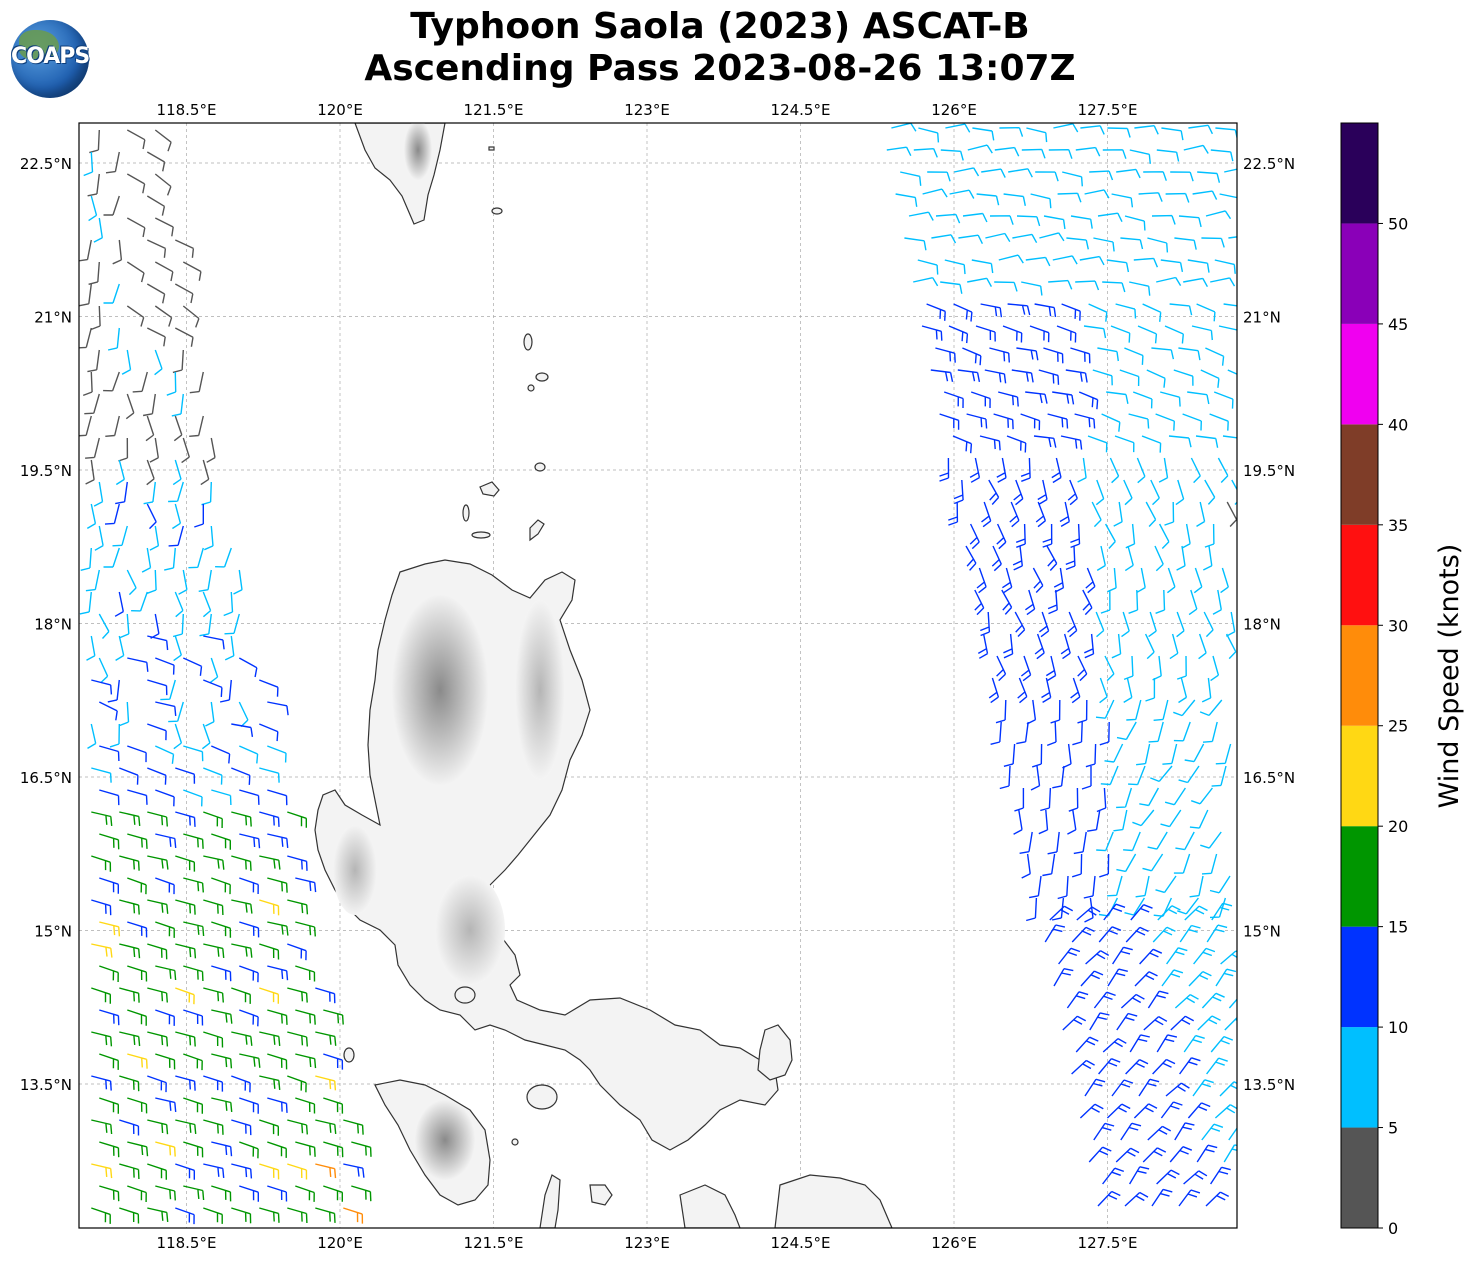  Describe the element at coordinates (1108, 110) in the screenshot. I see `lon-tick-label: 127.5°E` at that location.